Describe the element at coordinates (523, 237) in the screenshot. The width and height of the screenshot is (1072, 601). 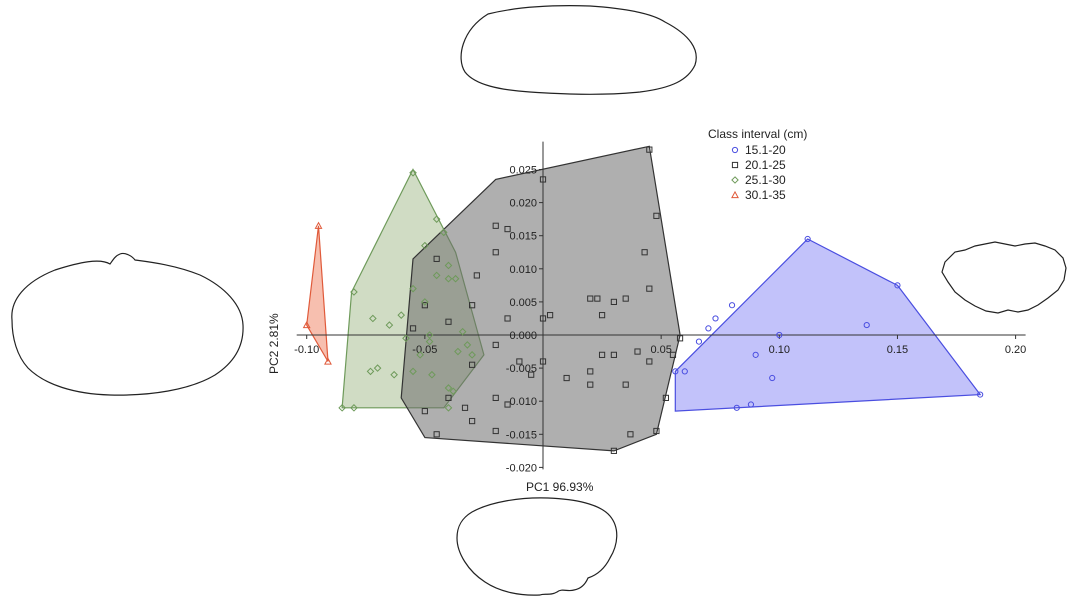
I see `y-tick-label: 0.015` at that location.